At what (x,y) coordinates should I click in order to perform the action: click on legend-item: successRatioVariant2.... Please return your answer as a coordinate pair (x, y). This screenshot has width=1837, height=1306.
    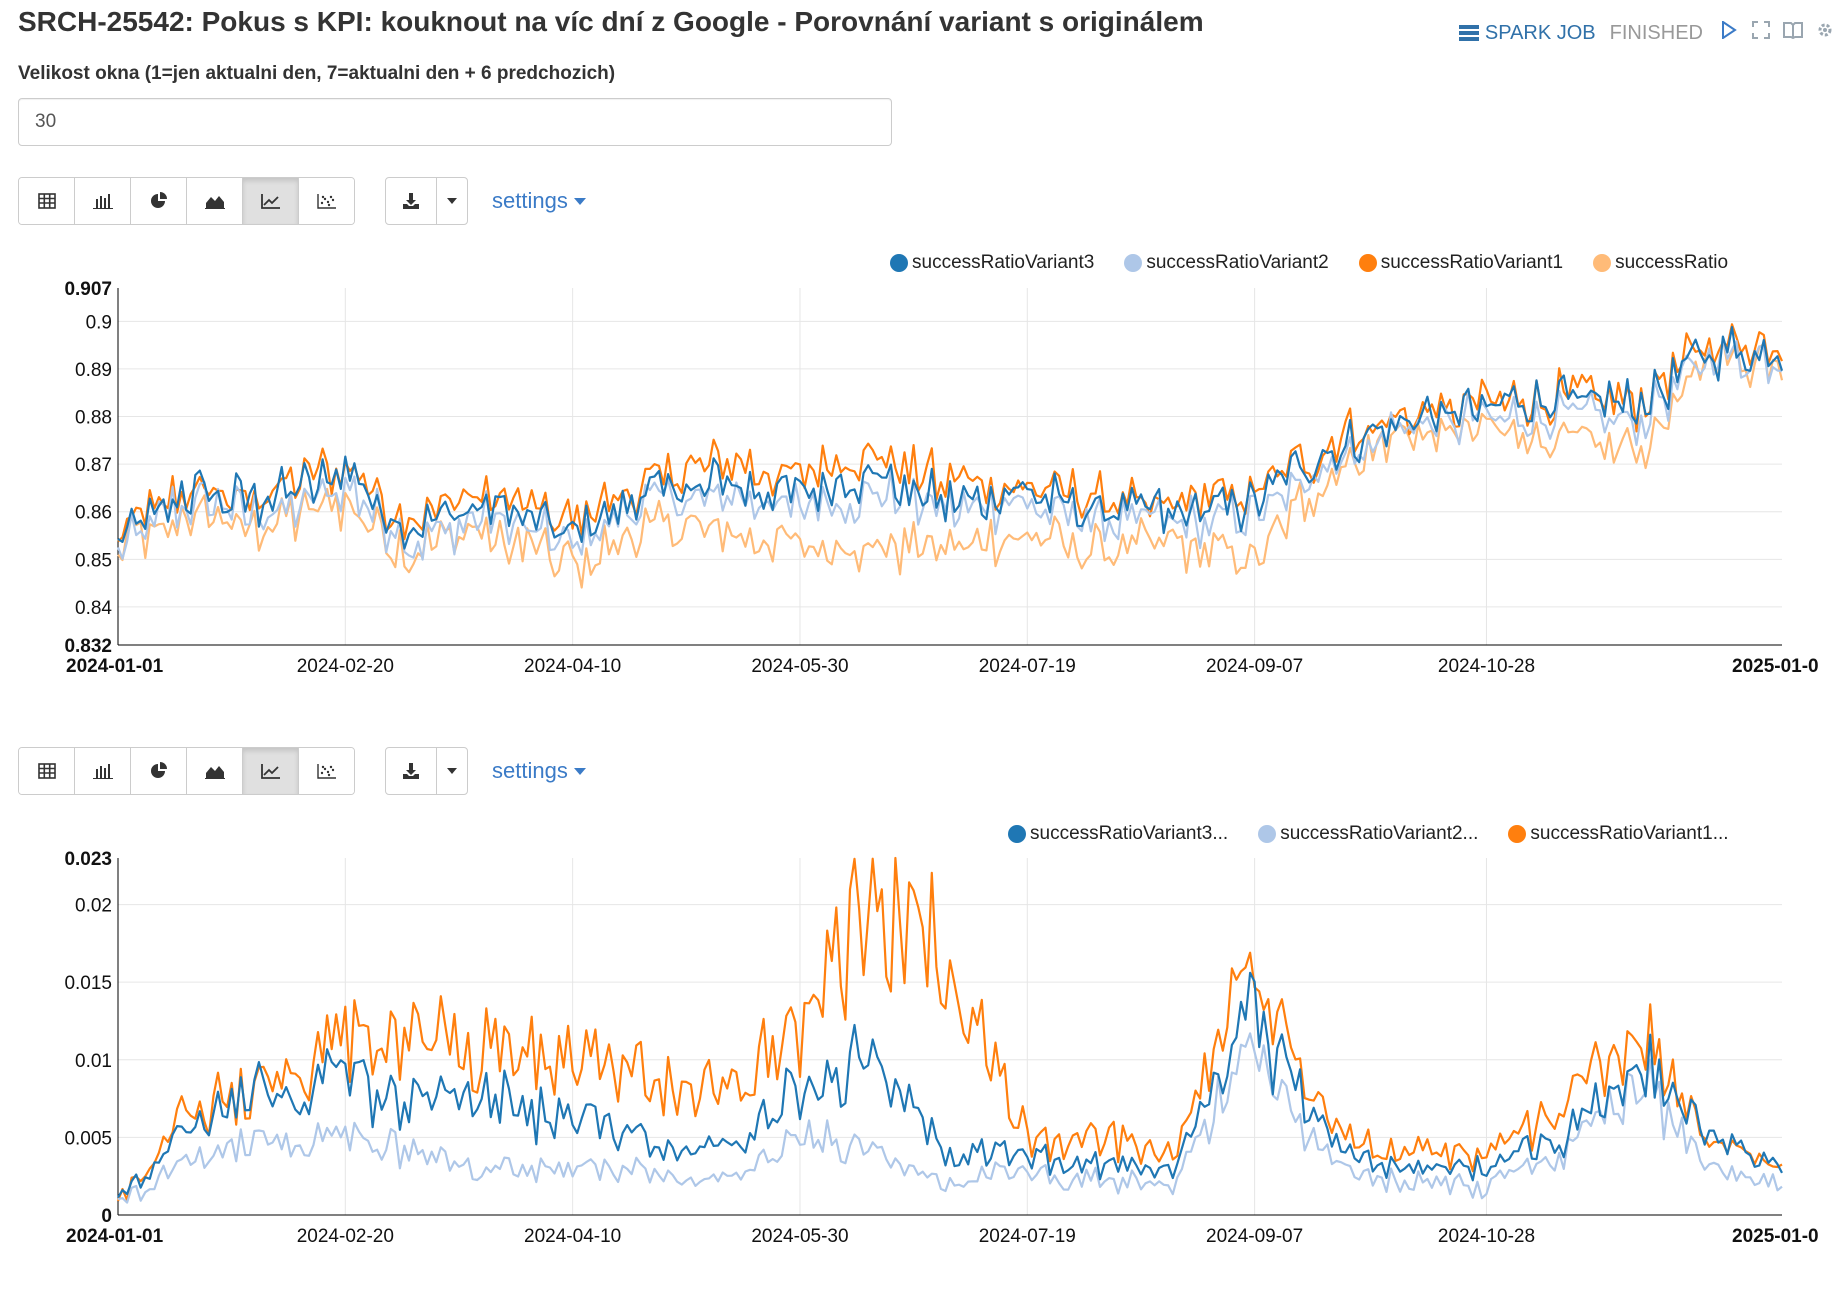
    Looking at the image, I should click on (1368, 834).